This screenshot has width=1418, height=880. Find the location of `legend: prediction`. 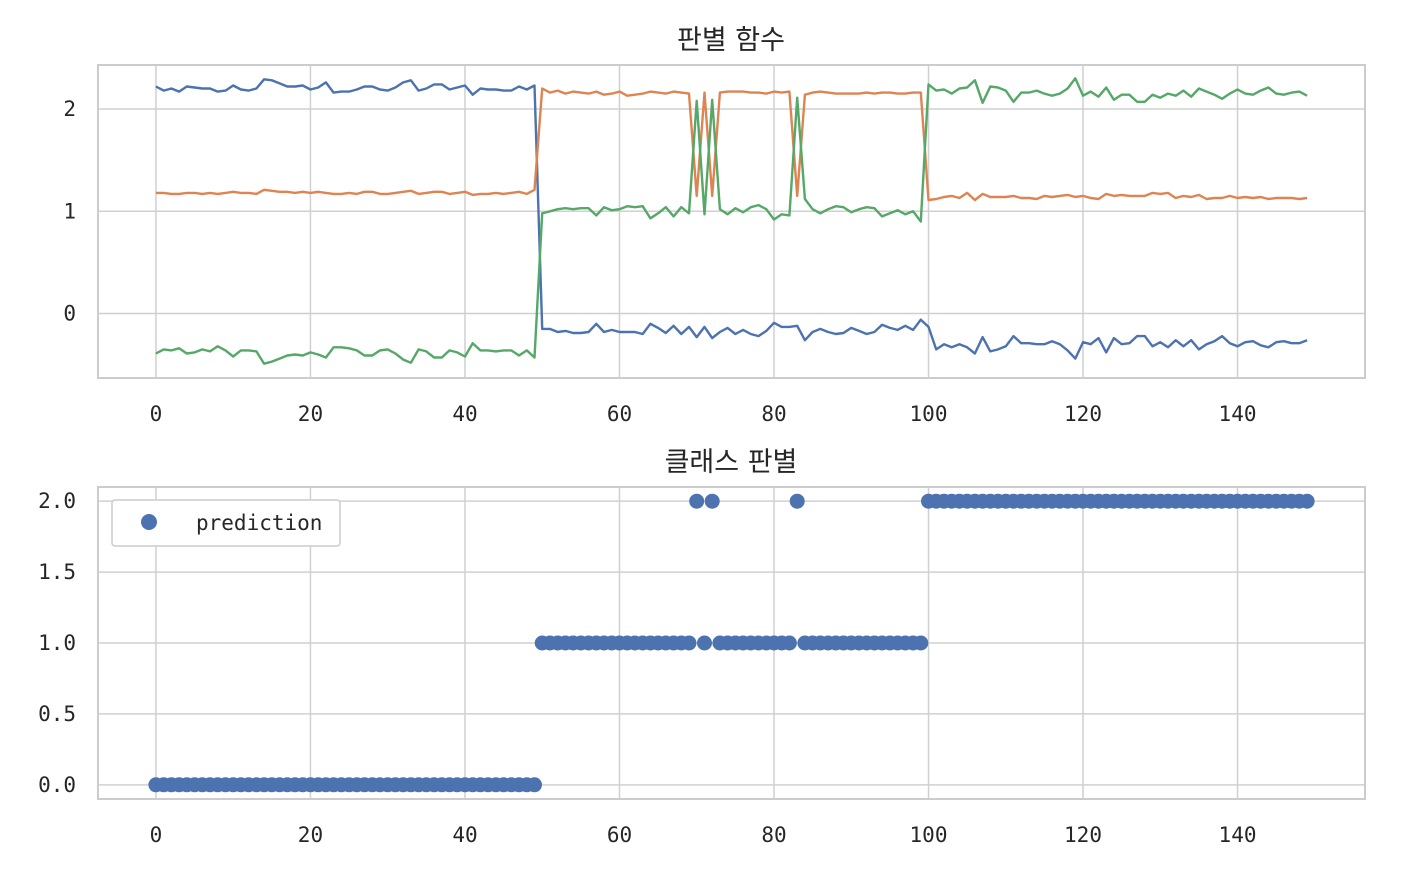

legend: prediction is located at coordinates (226, 523).